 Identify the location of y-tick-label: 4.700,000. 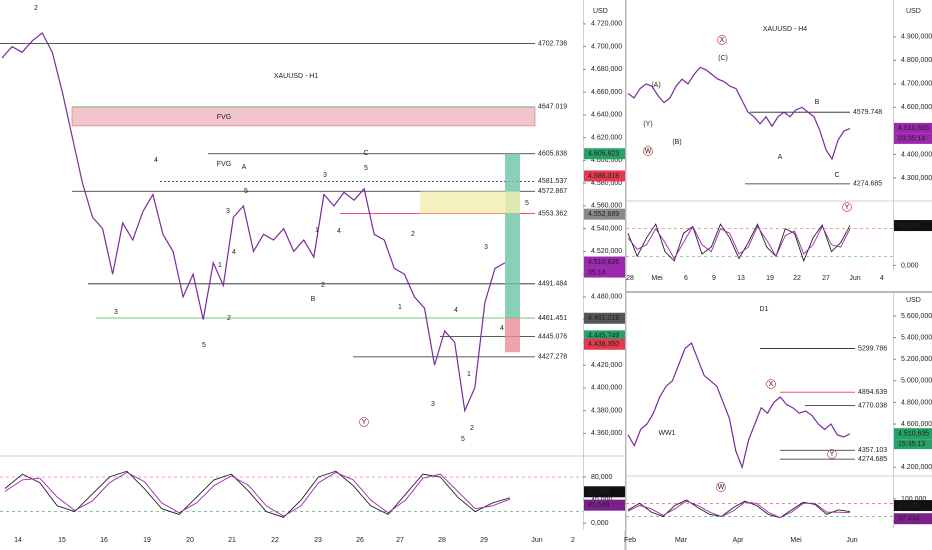
(606, 46).